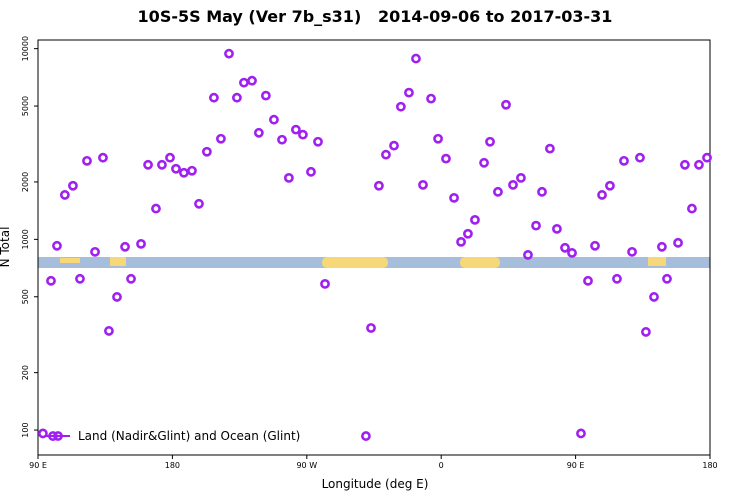 The image size is (750, 504). Describe the element at coordinates (709, 465) in the screenshot. I see `x-tick-label: 180` at that location.